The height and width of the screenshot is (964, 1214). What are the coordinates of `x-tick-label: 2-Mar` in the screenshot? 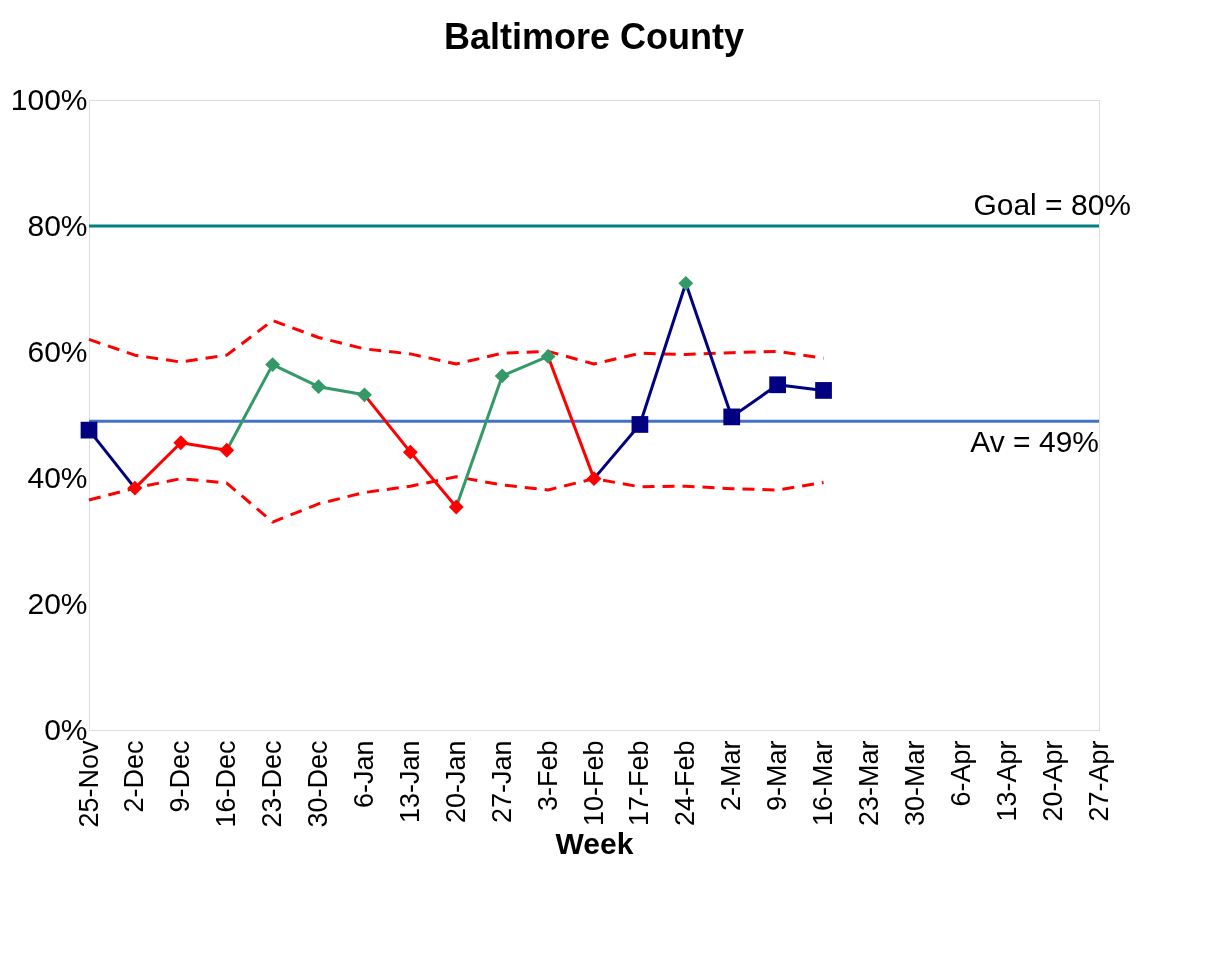 It's located at (731, 776).